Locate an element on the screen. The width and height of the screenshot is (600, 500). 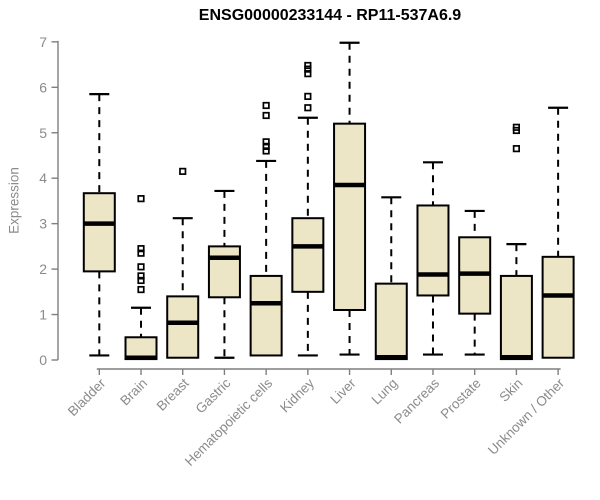
box-prostate is located at coordinates (475, 282).